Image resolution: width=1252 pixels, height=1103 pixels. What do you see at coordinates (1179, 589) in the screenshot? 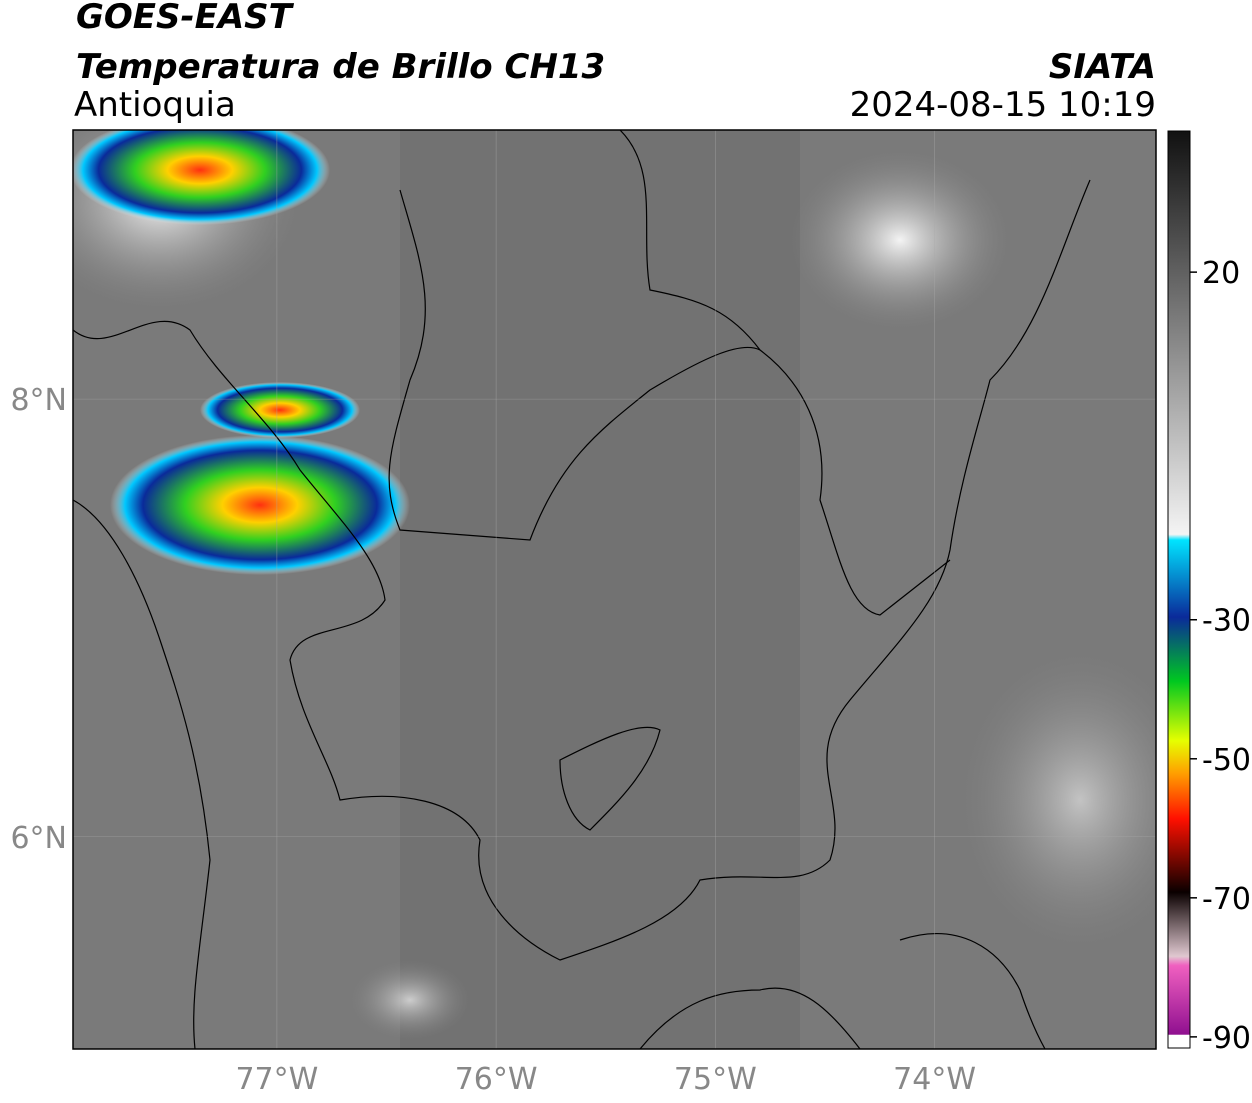
I see `colorbar` at bounding box center [1179, 589].